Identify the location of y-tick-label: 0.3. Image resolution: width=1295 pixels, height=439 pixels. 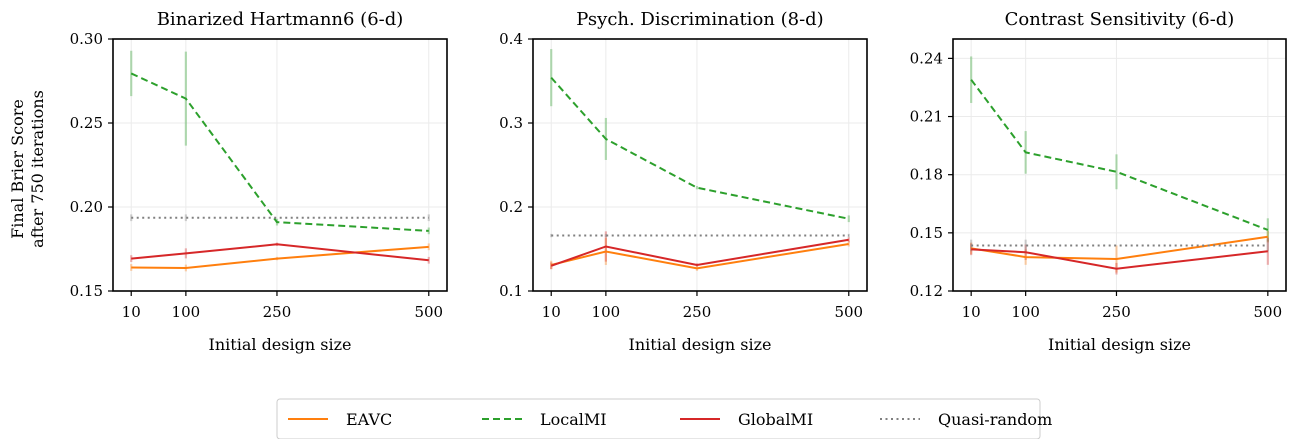
(511, 123).